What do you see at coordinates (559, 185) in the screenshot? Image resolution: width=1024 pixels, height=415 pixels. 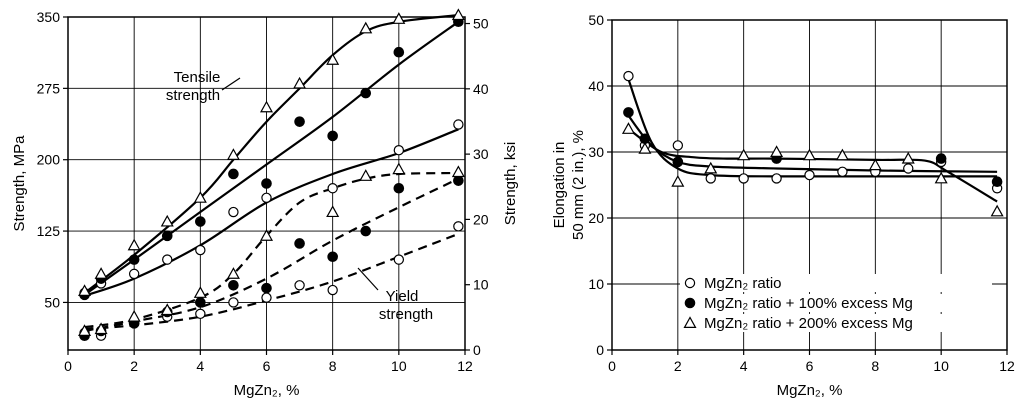 I see `y-axis-label-line1: Elongation in` at bounding box center [559, 185].